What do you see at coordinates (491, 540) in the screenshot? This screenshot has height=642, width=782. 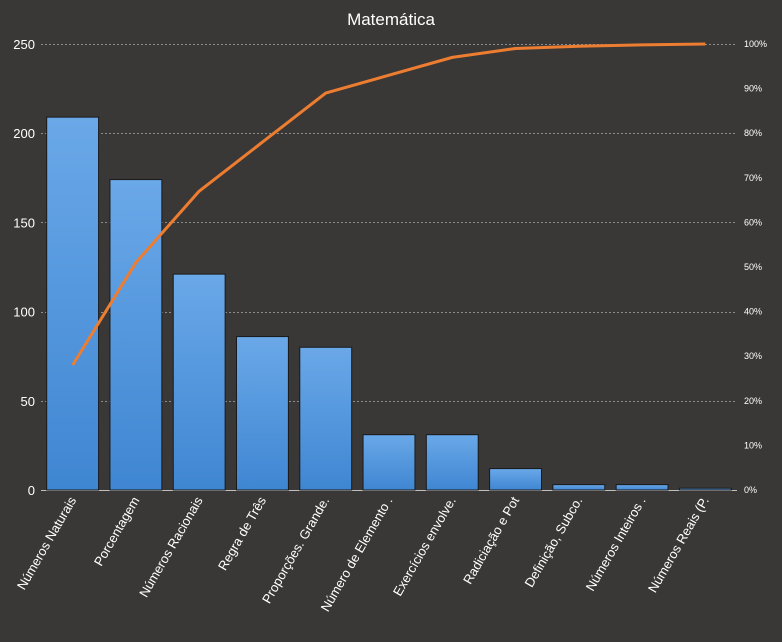 I see `x-tick-label: Radiciação e Pot` at bounding box center [491, 540].